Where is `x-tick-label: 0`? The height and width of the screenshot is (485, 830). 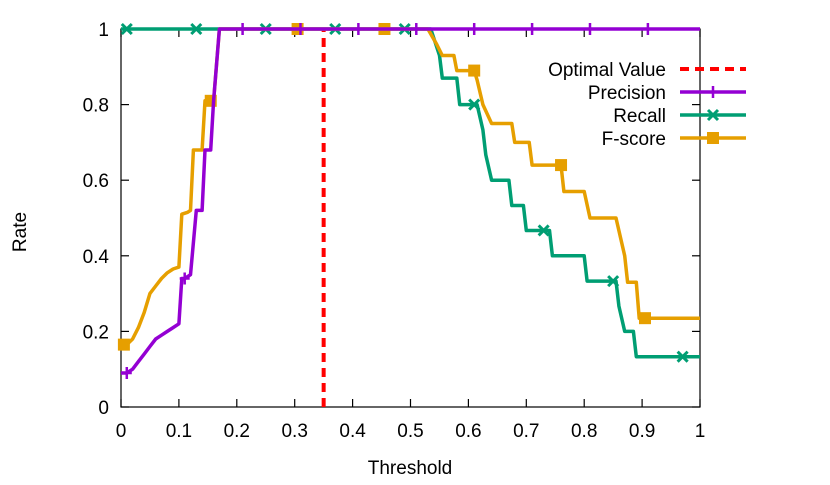
x-tick-label: 0 is located at coordinates (121, 431).